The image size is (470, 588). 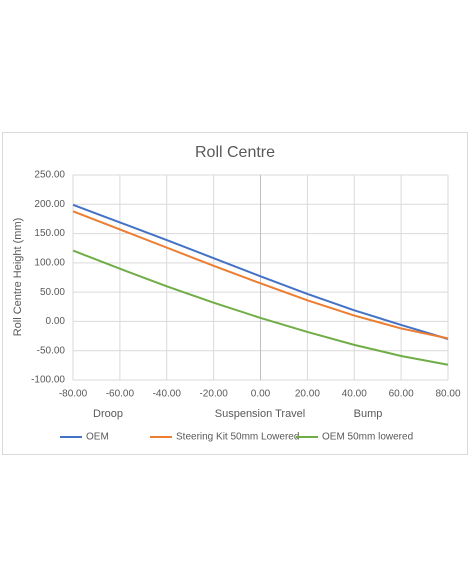 What do you see at coordinates (167, 394) in the screenshot?
I see `x-tick-label: -40.00` at bounding box center [167, 394].